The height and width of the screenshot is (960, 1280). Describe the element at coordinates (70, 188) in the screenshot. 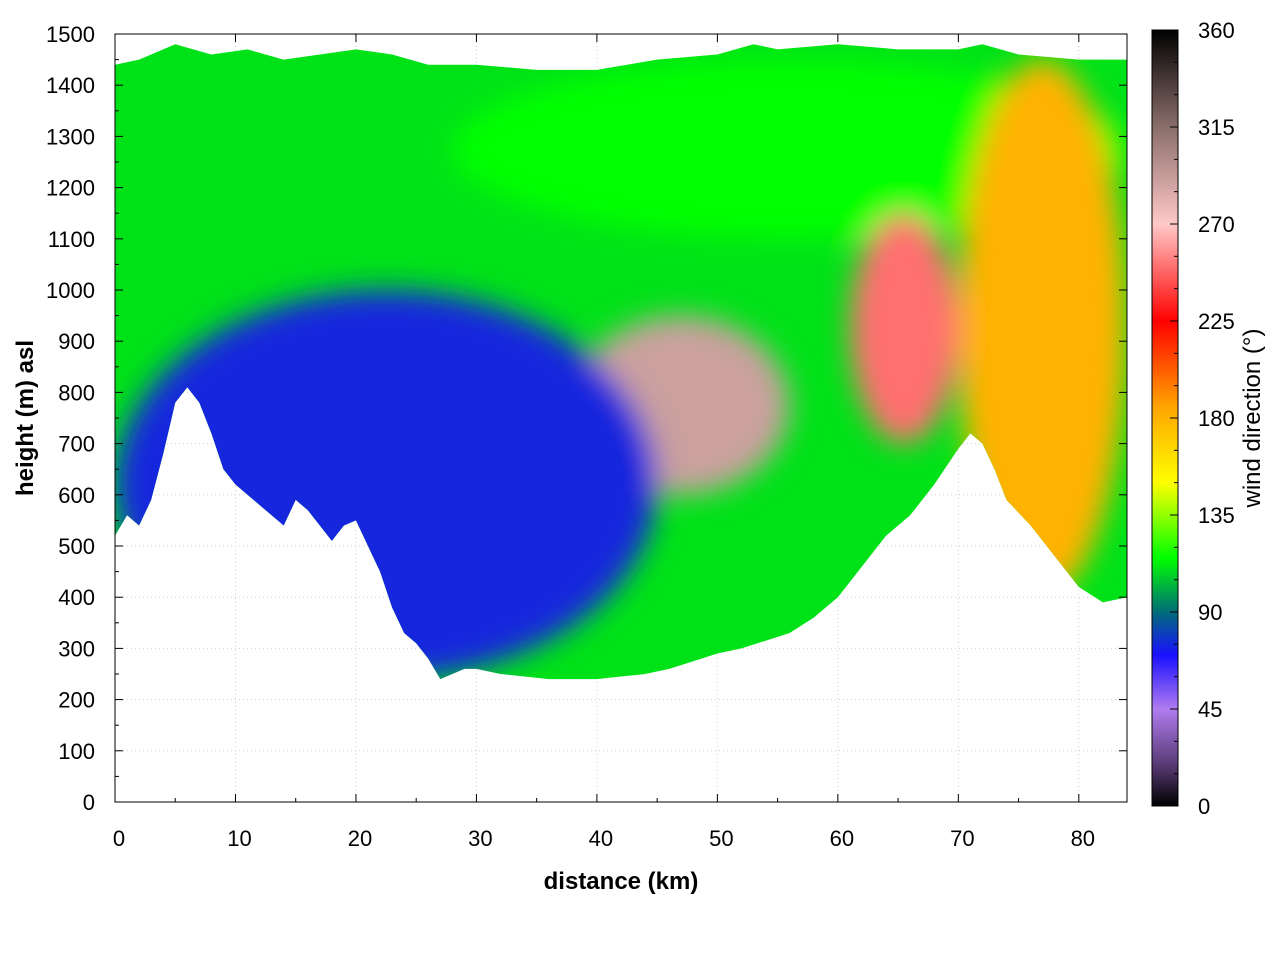

I see `y-tick-label: 1200` at that location.